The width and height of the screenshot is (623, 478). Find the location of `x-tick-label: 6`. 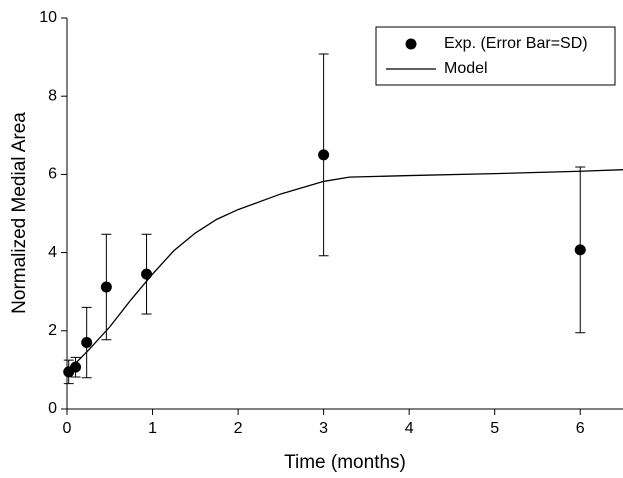

x-tick-label: 6 is located at coordinates (580, 428).